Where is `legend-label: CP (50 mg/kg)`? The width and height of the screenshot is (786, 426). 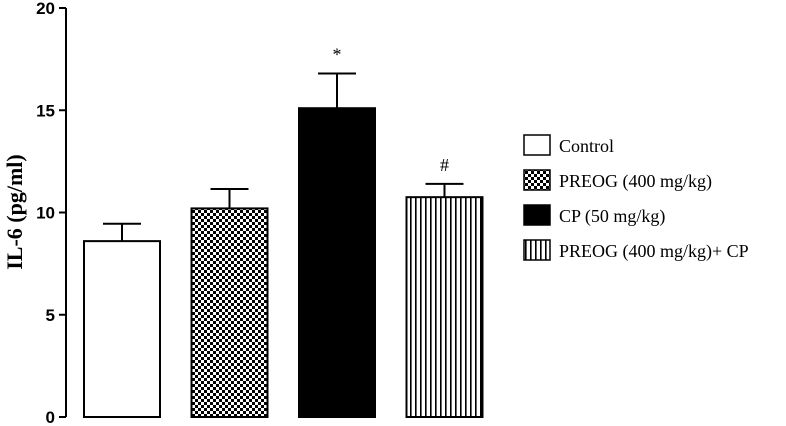
legend-label: CP (50 mg/kg) is located at coordinates (612, 216).